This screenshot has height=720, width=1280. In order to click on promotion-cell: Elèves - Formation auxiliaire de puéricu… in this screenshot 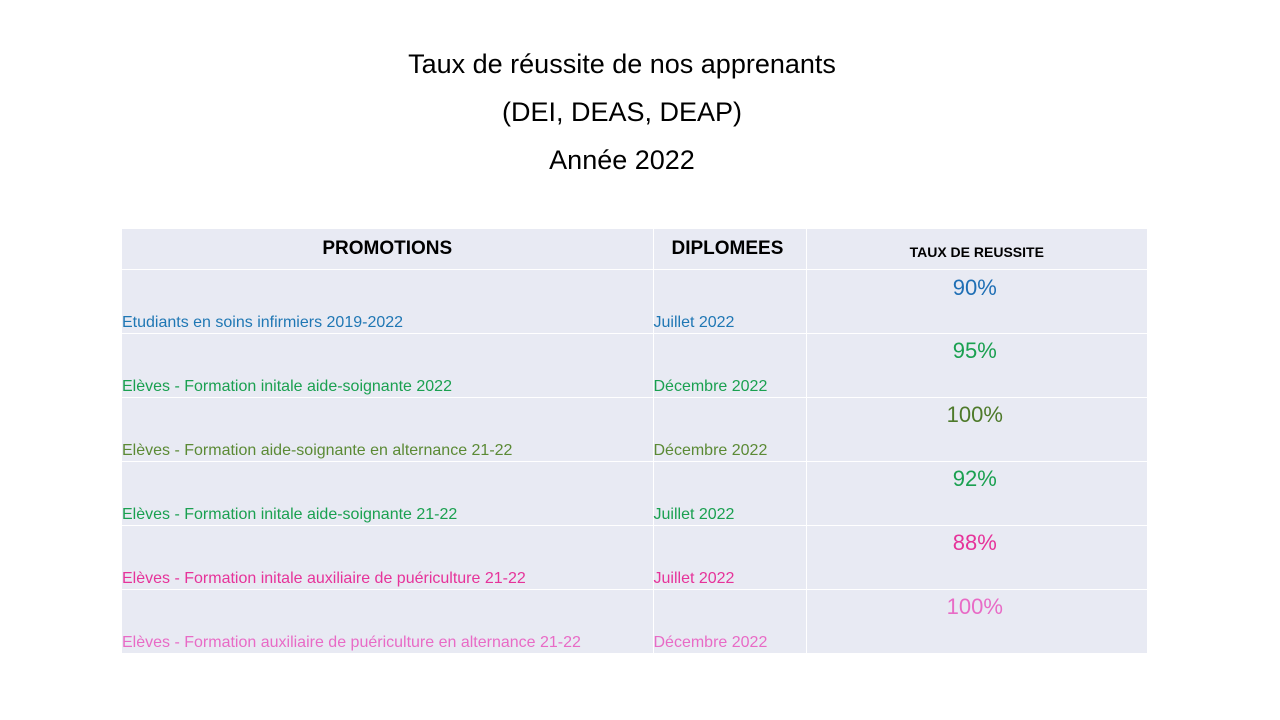, I will do `click(388, 621)`.